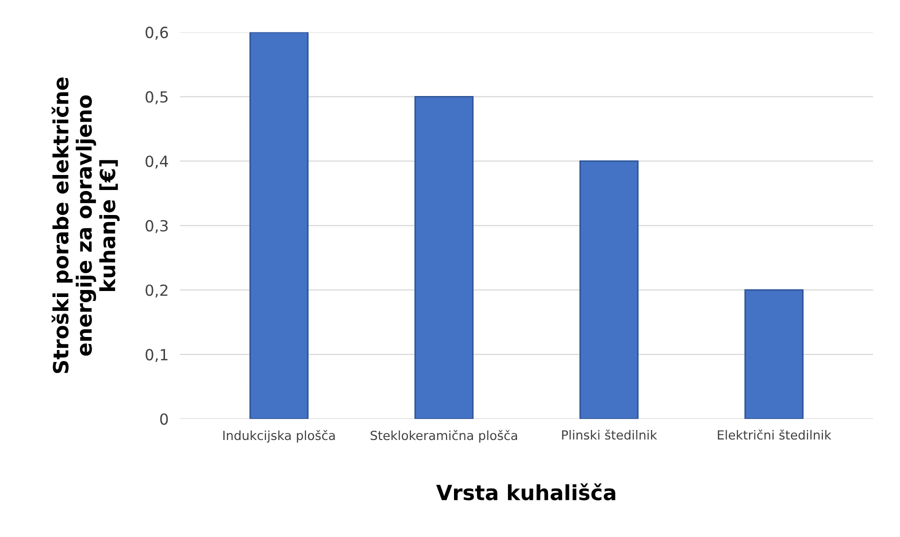 This screenshot has height=537, width=900. I want to click on x-tick-label: Indukcijska plošča, so click(279, 436).